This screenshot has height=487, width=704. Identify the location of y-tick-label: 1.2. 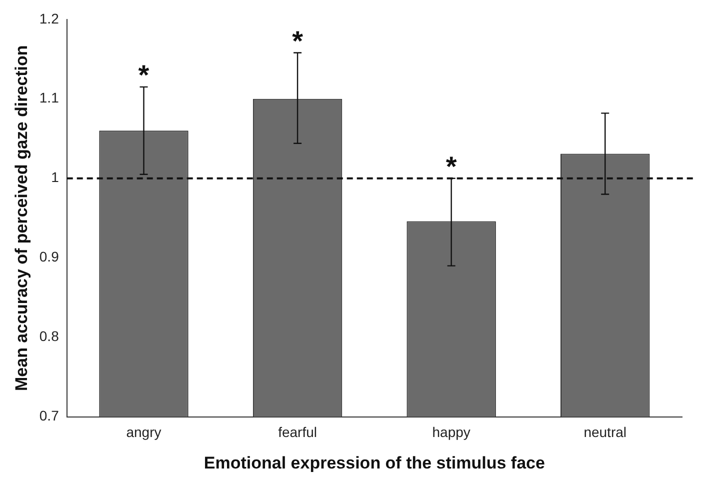
(49, 18).